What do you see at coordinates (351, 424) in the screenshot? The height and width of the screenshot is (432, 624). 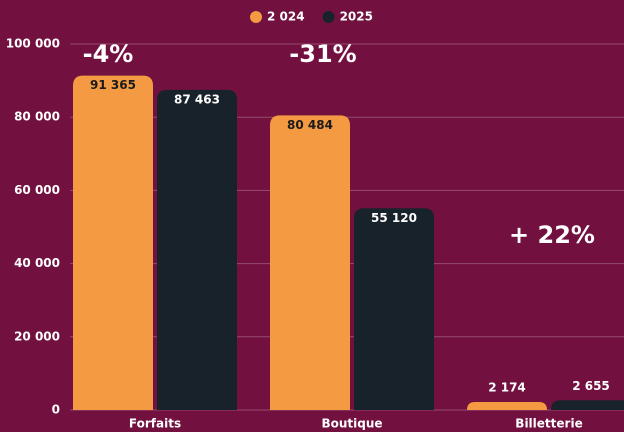 I see `x-tick-label: Boutique` at bounding box center [351, 424].